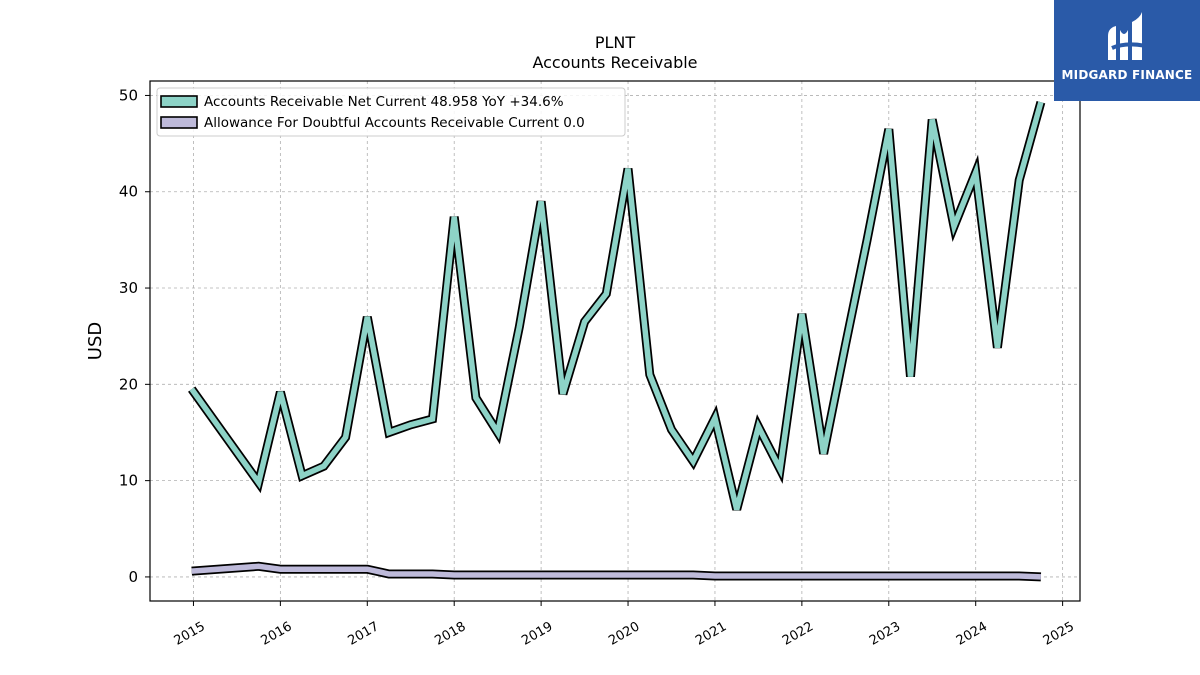 This screenshot has height=675, width=1200. I want to click on x-tick-label: 2023, so click(885, 634).